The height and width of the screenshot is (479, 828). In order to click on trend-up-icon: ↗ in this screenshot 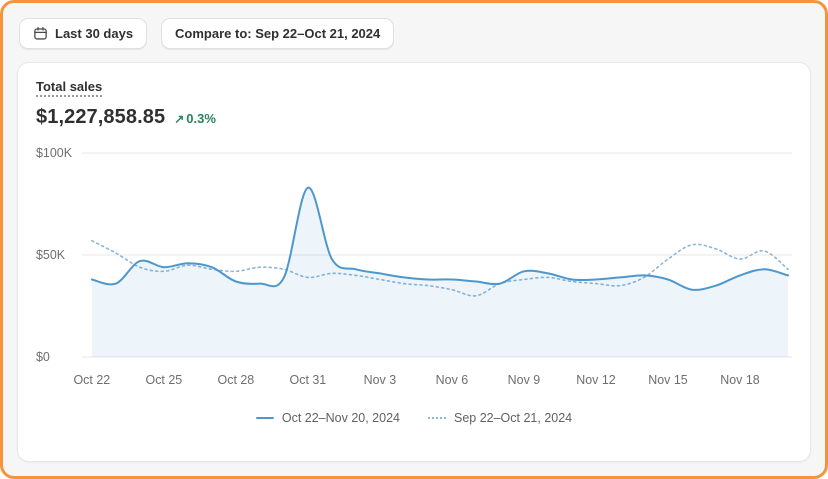, I will do `click(179, 119)`.